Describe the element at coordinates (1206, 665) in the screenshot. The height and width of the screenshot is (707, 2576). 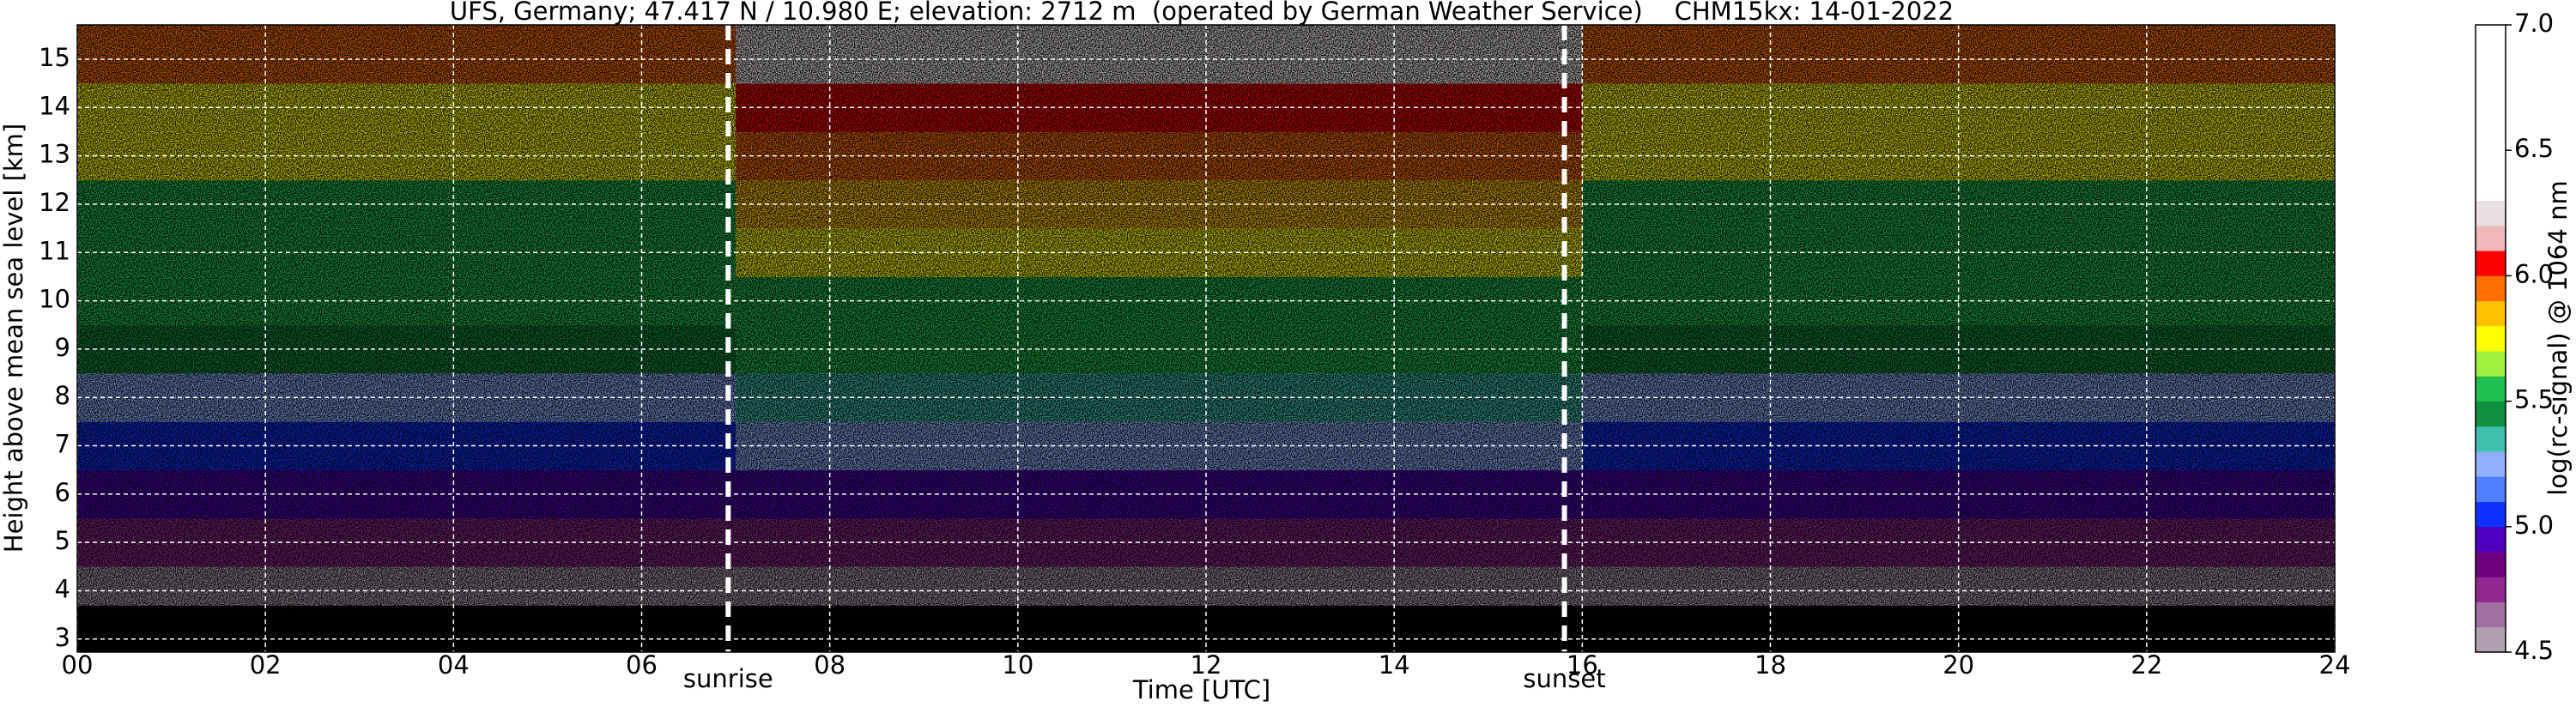
I see `x-tick-label: 12` at that location.